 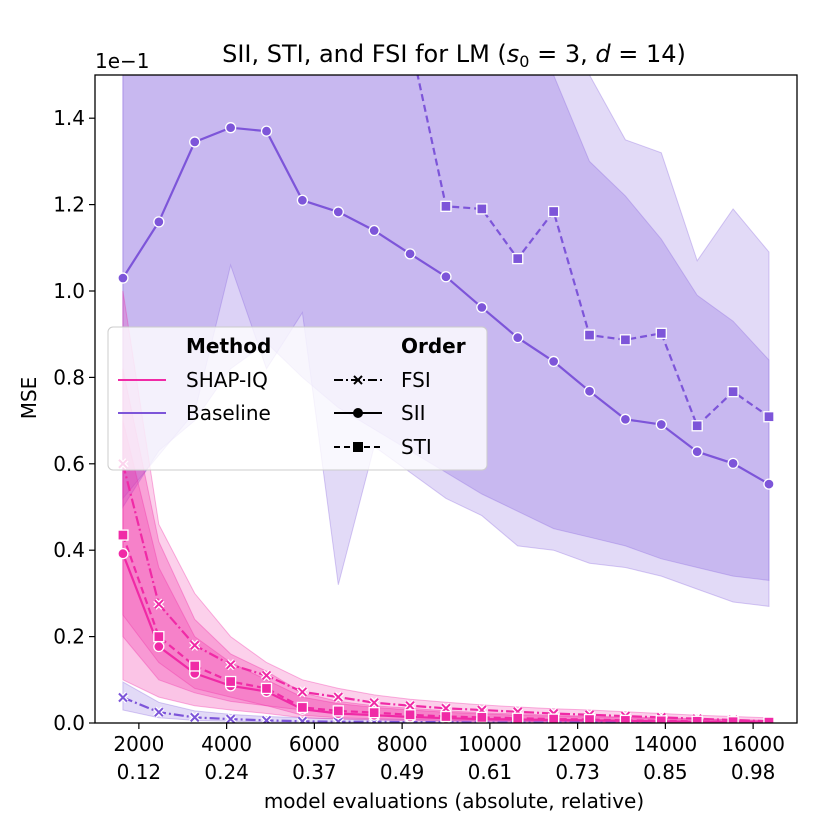 What do you see at coordinates (454, 801) in the screenshot?
I see `x-axis-label: model evaluations (absolute, relative)` at bounding box center [454, 801].